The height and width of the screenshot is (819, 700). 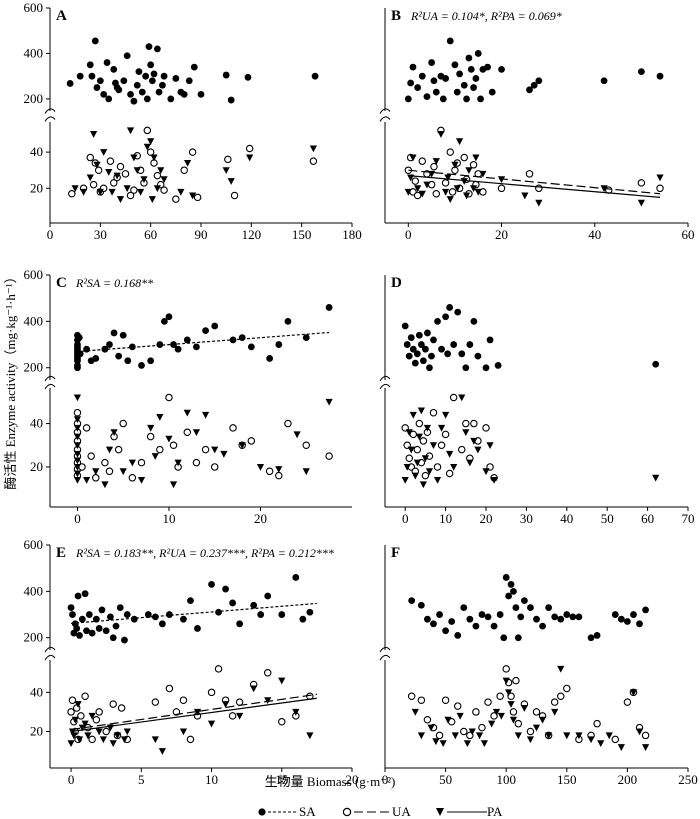 I want to click on y-tick-label: 20, so click(x=36, y=731).